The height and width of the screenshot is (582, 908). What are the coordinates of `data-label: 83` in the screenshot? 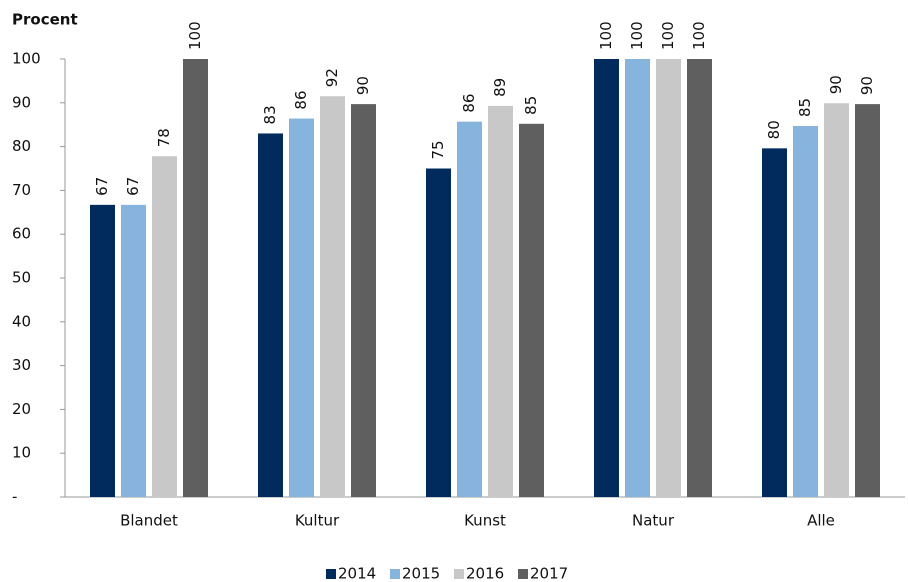 It's located at (270, 114).